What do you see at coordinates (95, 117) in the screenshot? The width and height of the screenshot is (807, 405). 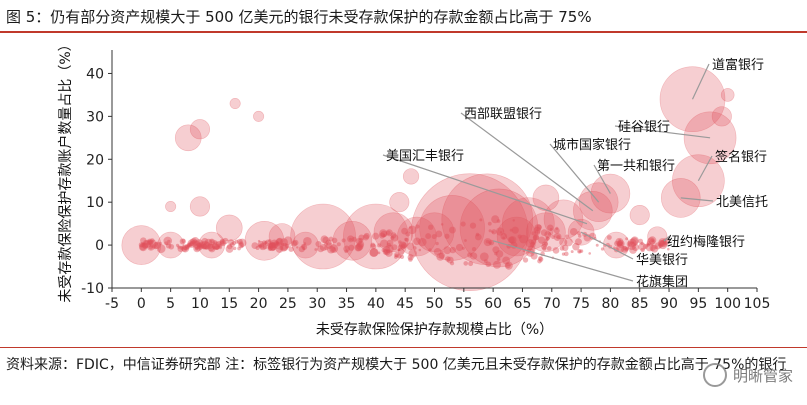 I see `y-tick-label: 30` at bounding box center [95, 117].